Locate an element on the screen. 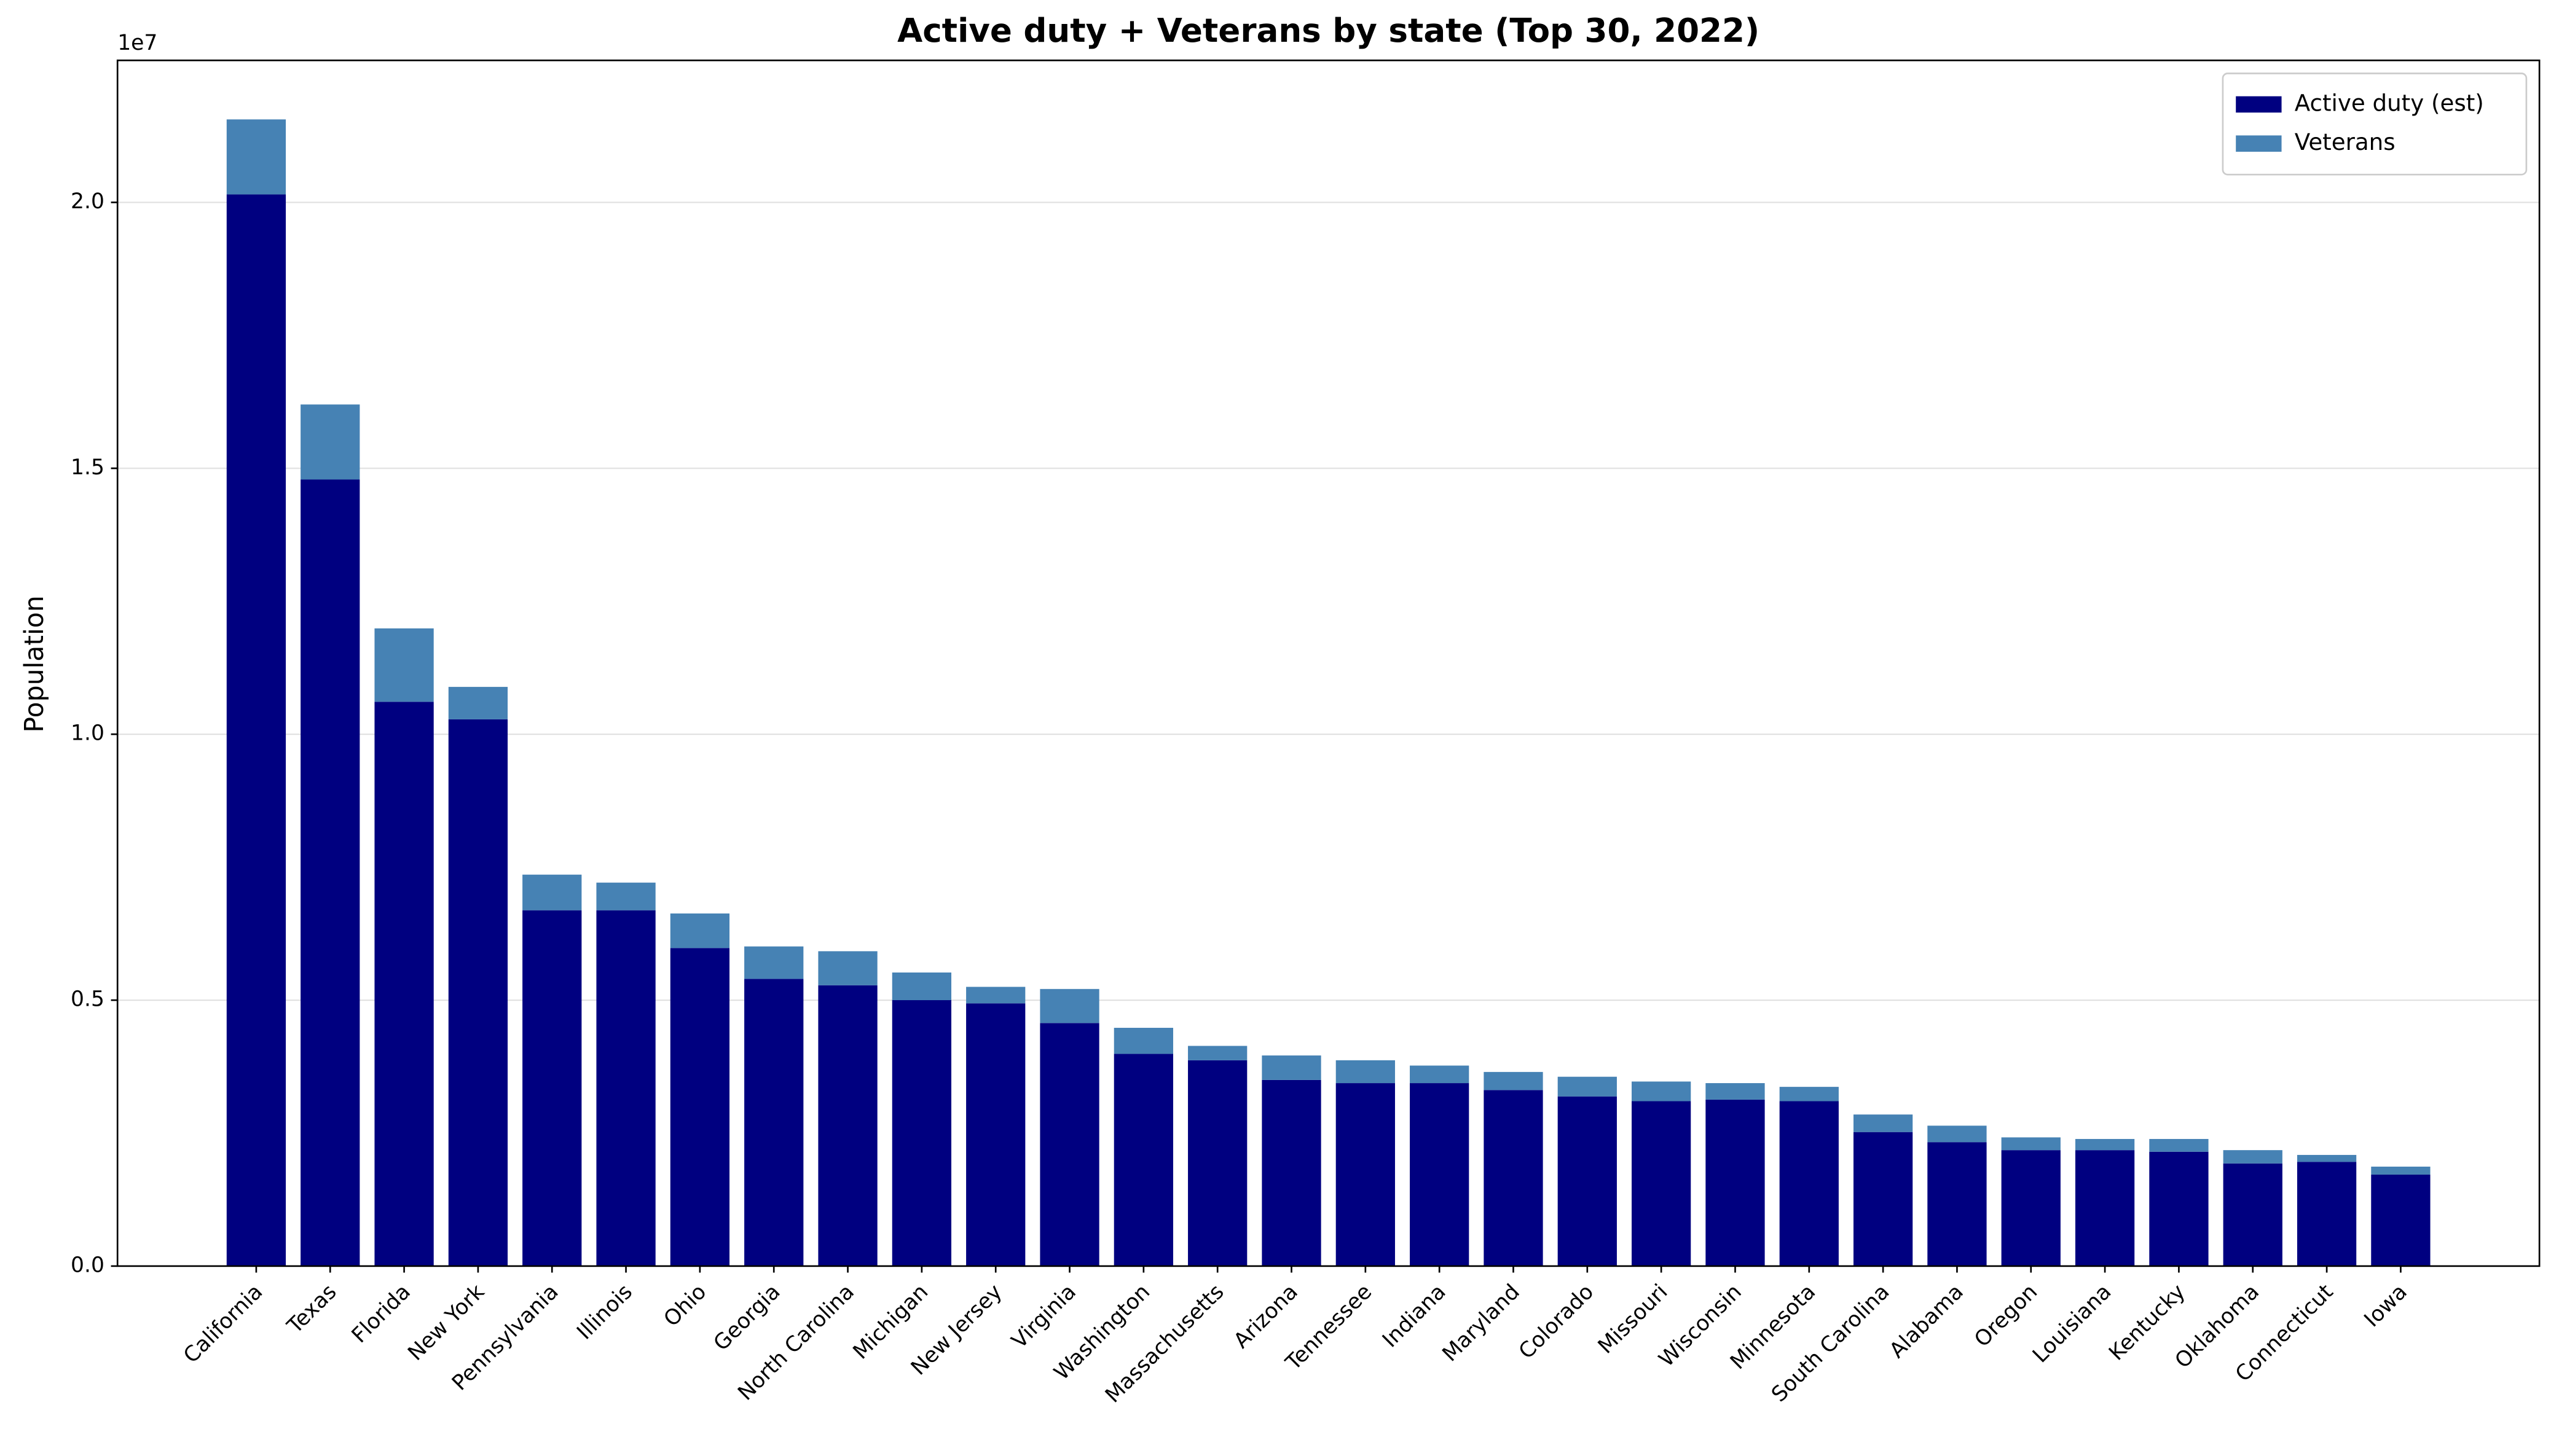  y-offset-label: 1e7 is located at coordinates (137, 43).